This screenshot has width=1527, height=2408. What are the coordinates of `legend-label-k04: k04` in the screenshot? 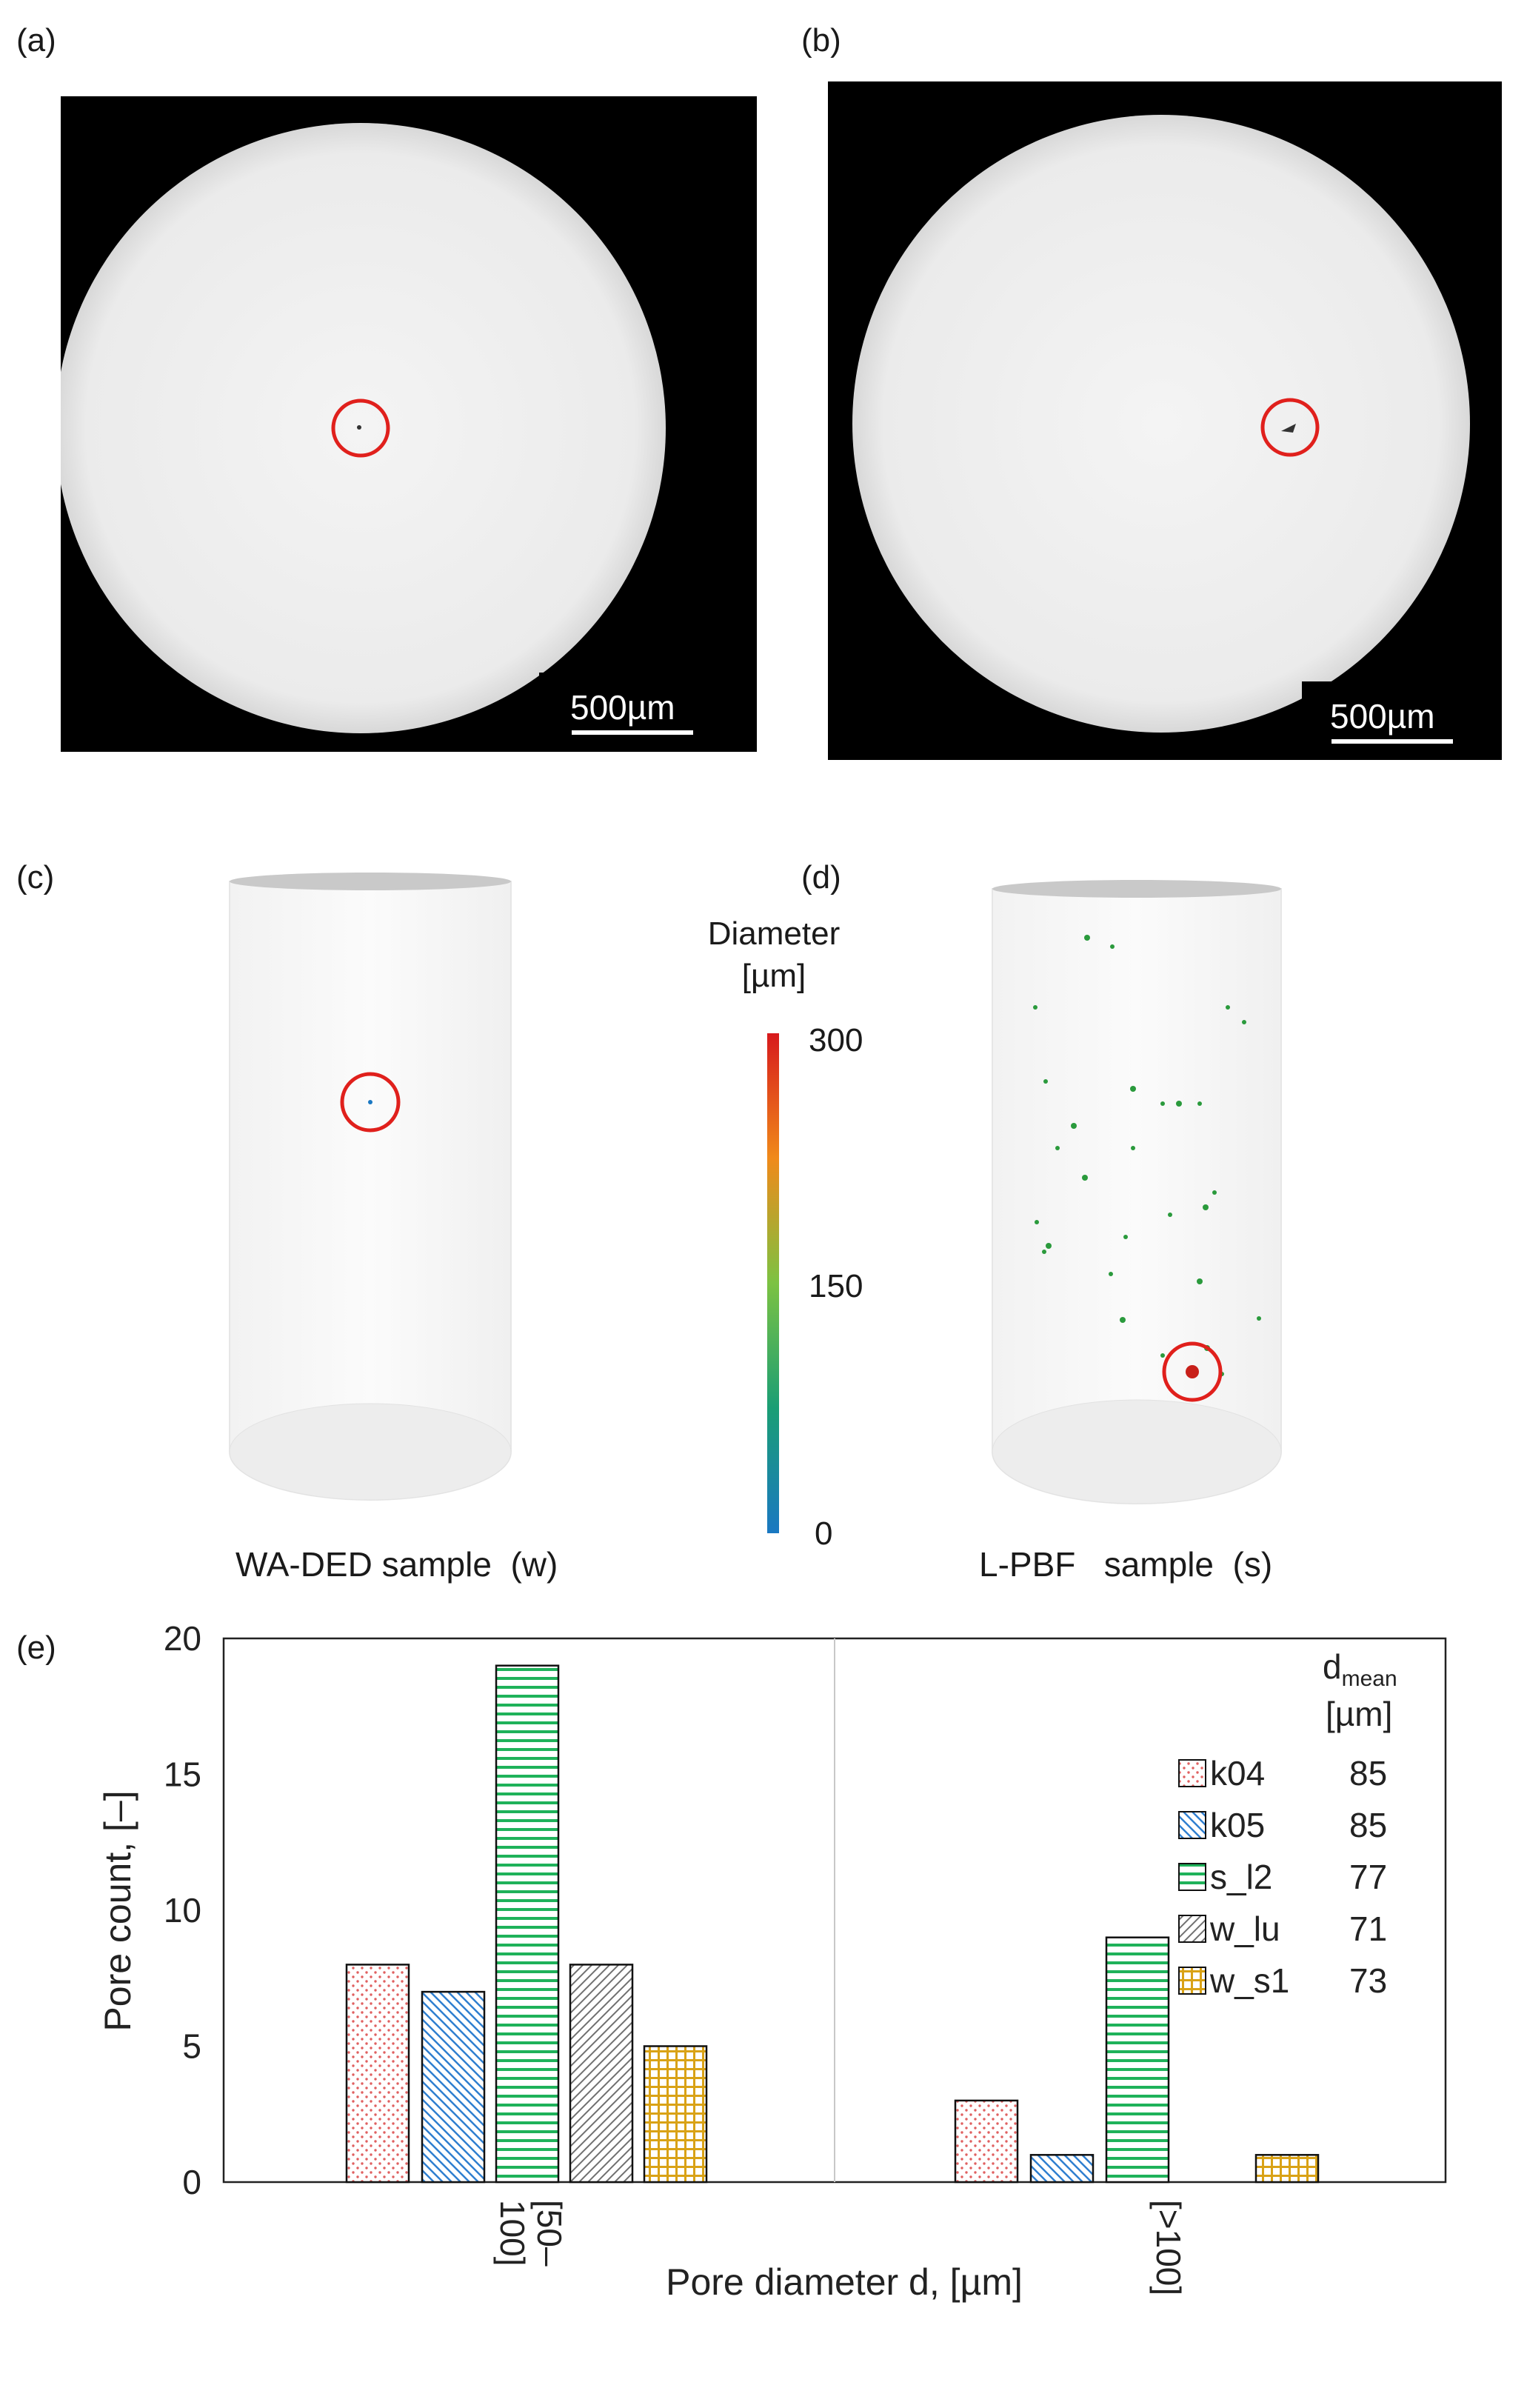 It's located at (1237, 1773).